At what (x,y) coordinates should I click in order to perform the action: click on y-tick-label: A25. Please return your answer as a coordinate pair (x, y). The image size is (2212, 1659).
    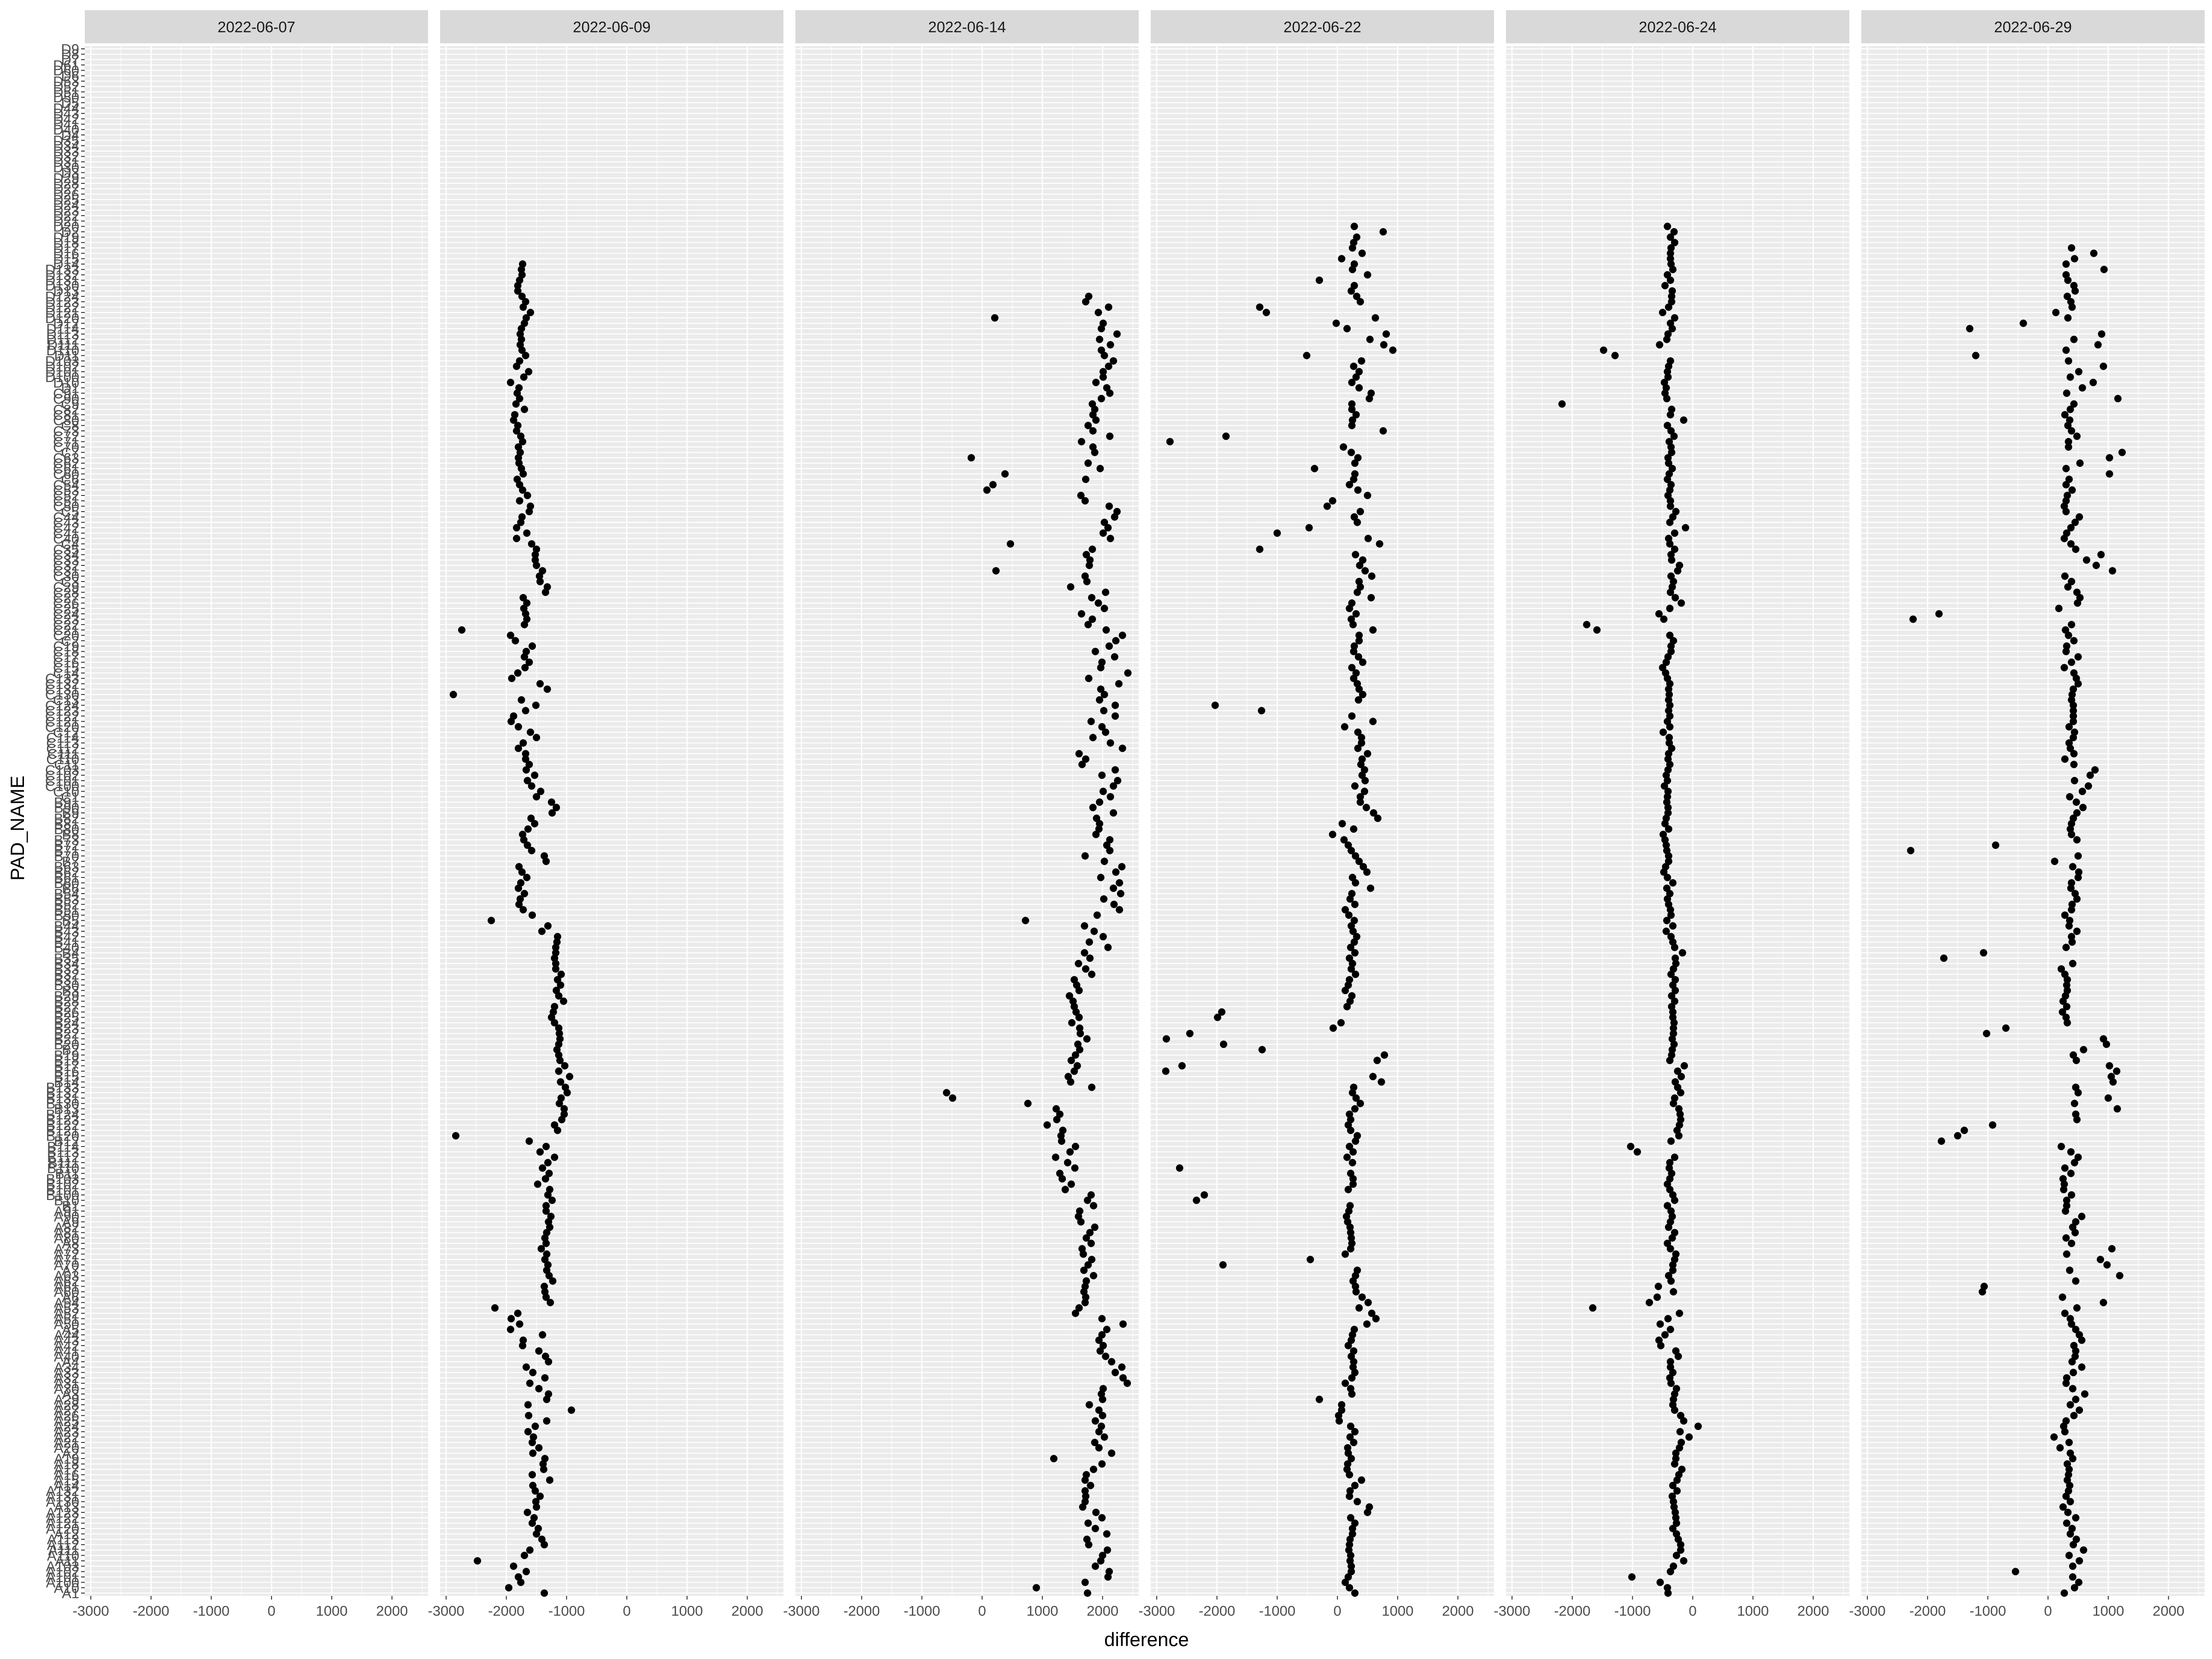
    Looking at the image, I should click on (66, 1421).